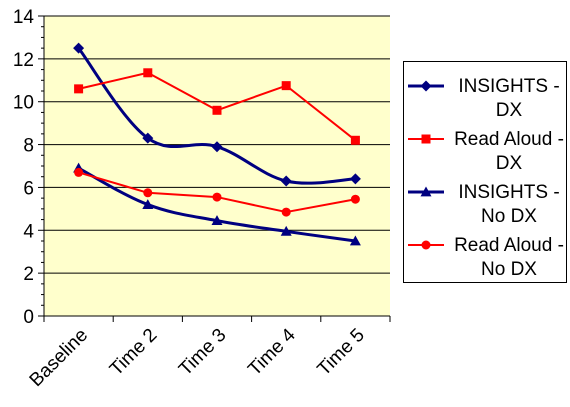 The image size is (570, 407). I want to click on x-tick-label: Time 5, so click(341, 352).